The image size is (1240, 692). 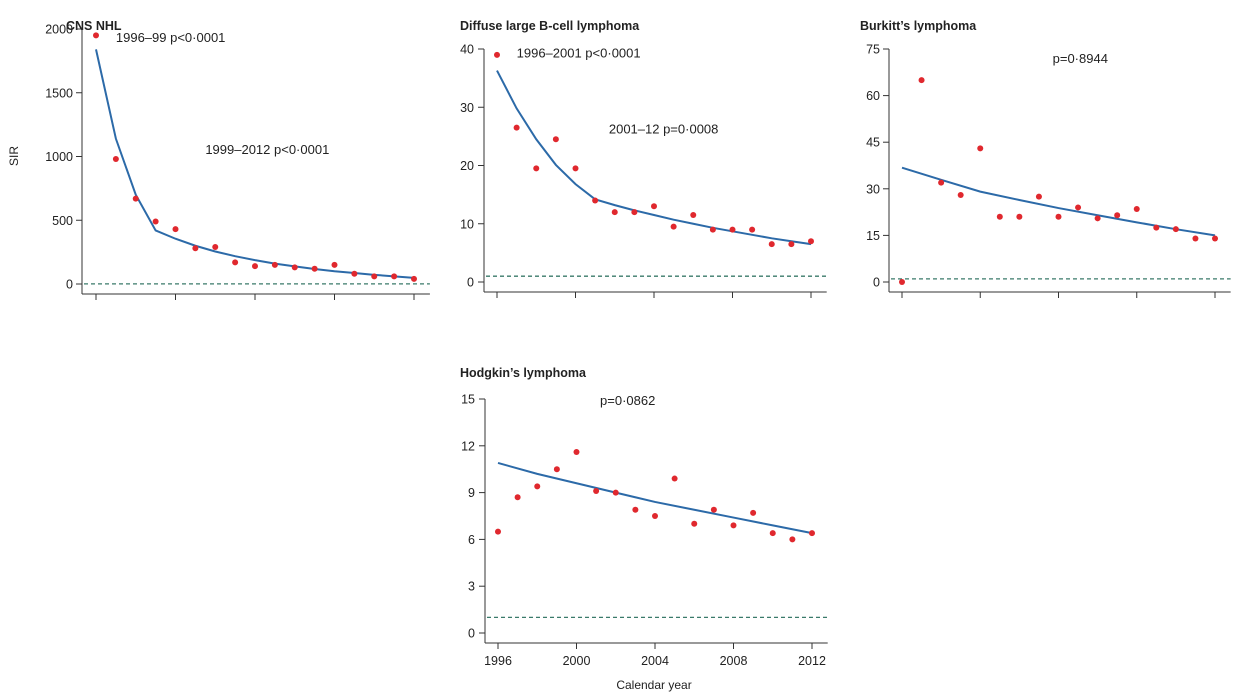 I want to click on panel-title: Diffuse large B-cell lymphoma, so click(x=550, y=26).